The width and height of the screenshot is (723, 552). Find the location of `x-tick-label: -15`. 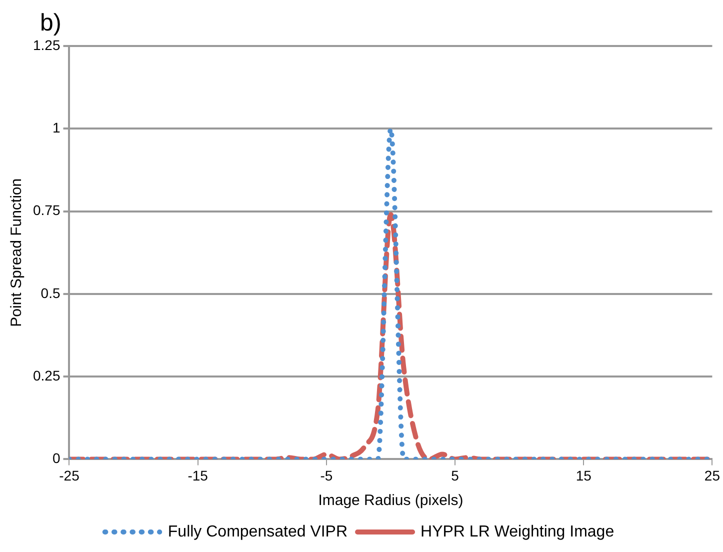

x-tick-label: -15 is located at coordinates (198, 475).